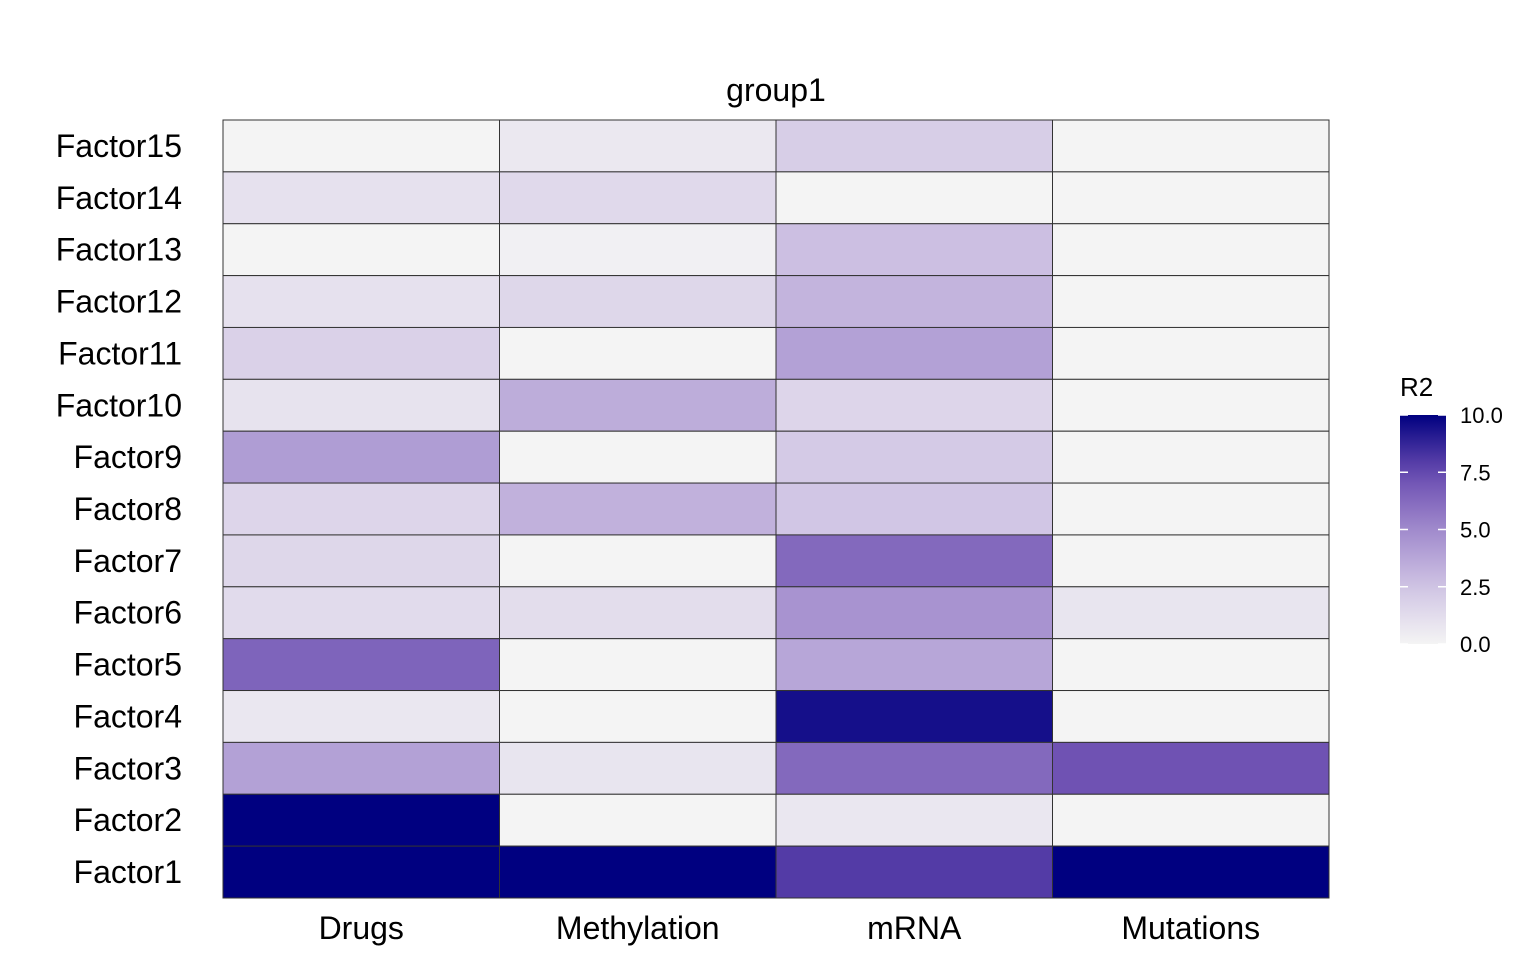 The image size is (1536, 960). Describe the element at coordinates (128, 872) in the screenshot. I see `row-label: Factor1` at that location.